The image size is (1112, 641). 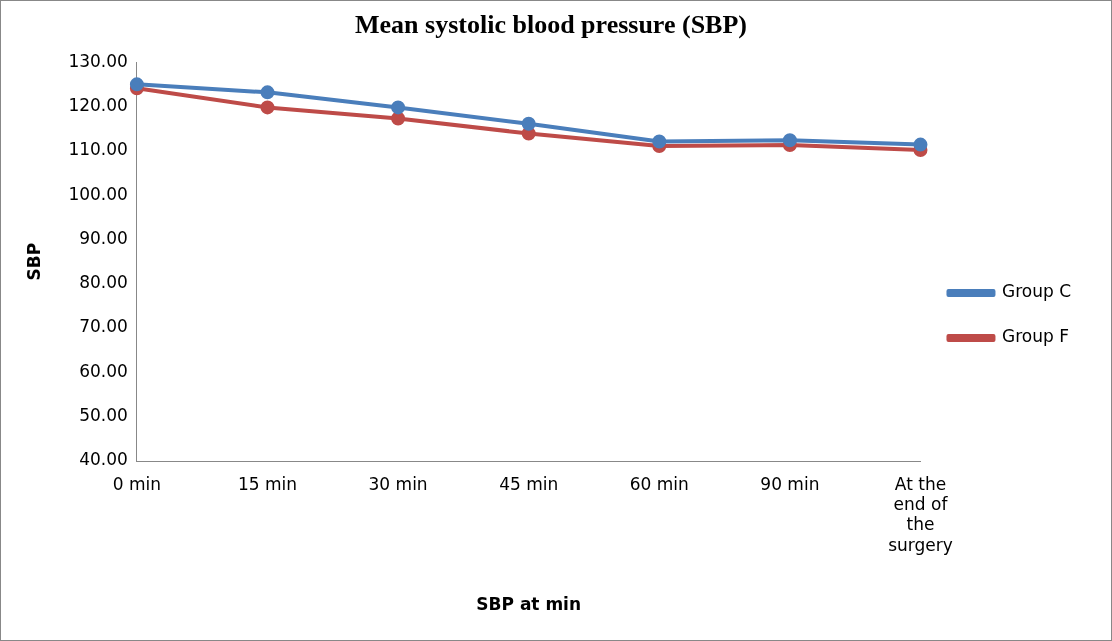 I want to click on x-tick-label: 60 min, so click(x=659, y=483).